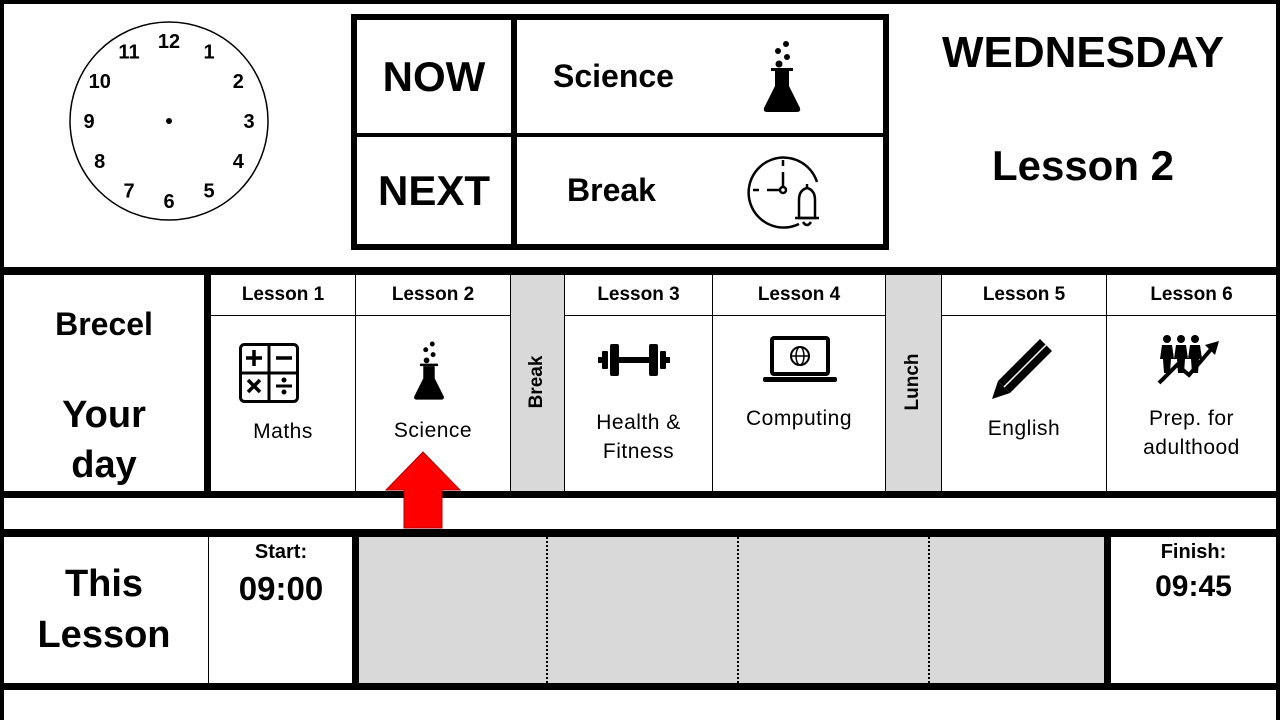  What do you see at coordinates (1022, 371) in the screenshot?
I see `pencil-icon` at bounding box center [1022, 371].